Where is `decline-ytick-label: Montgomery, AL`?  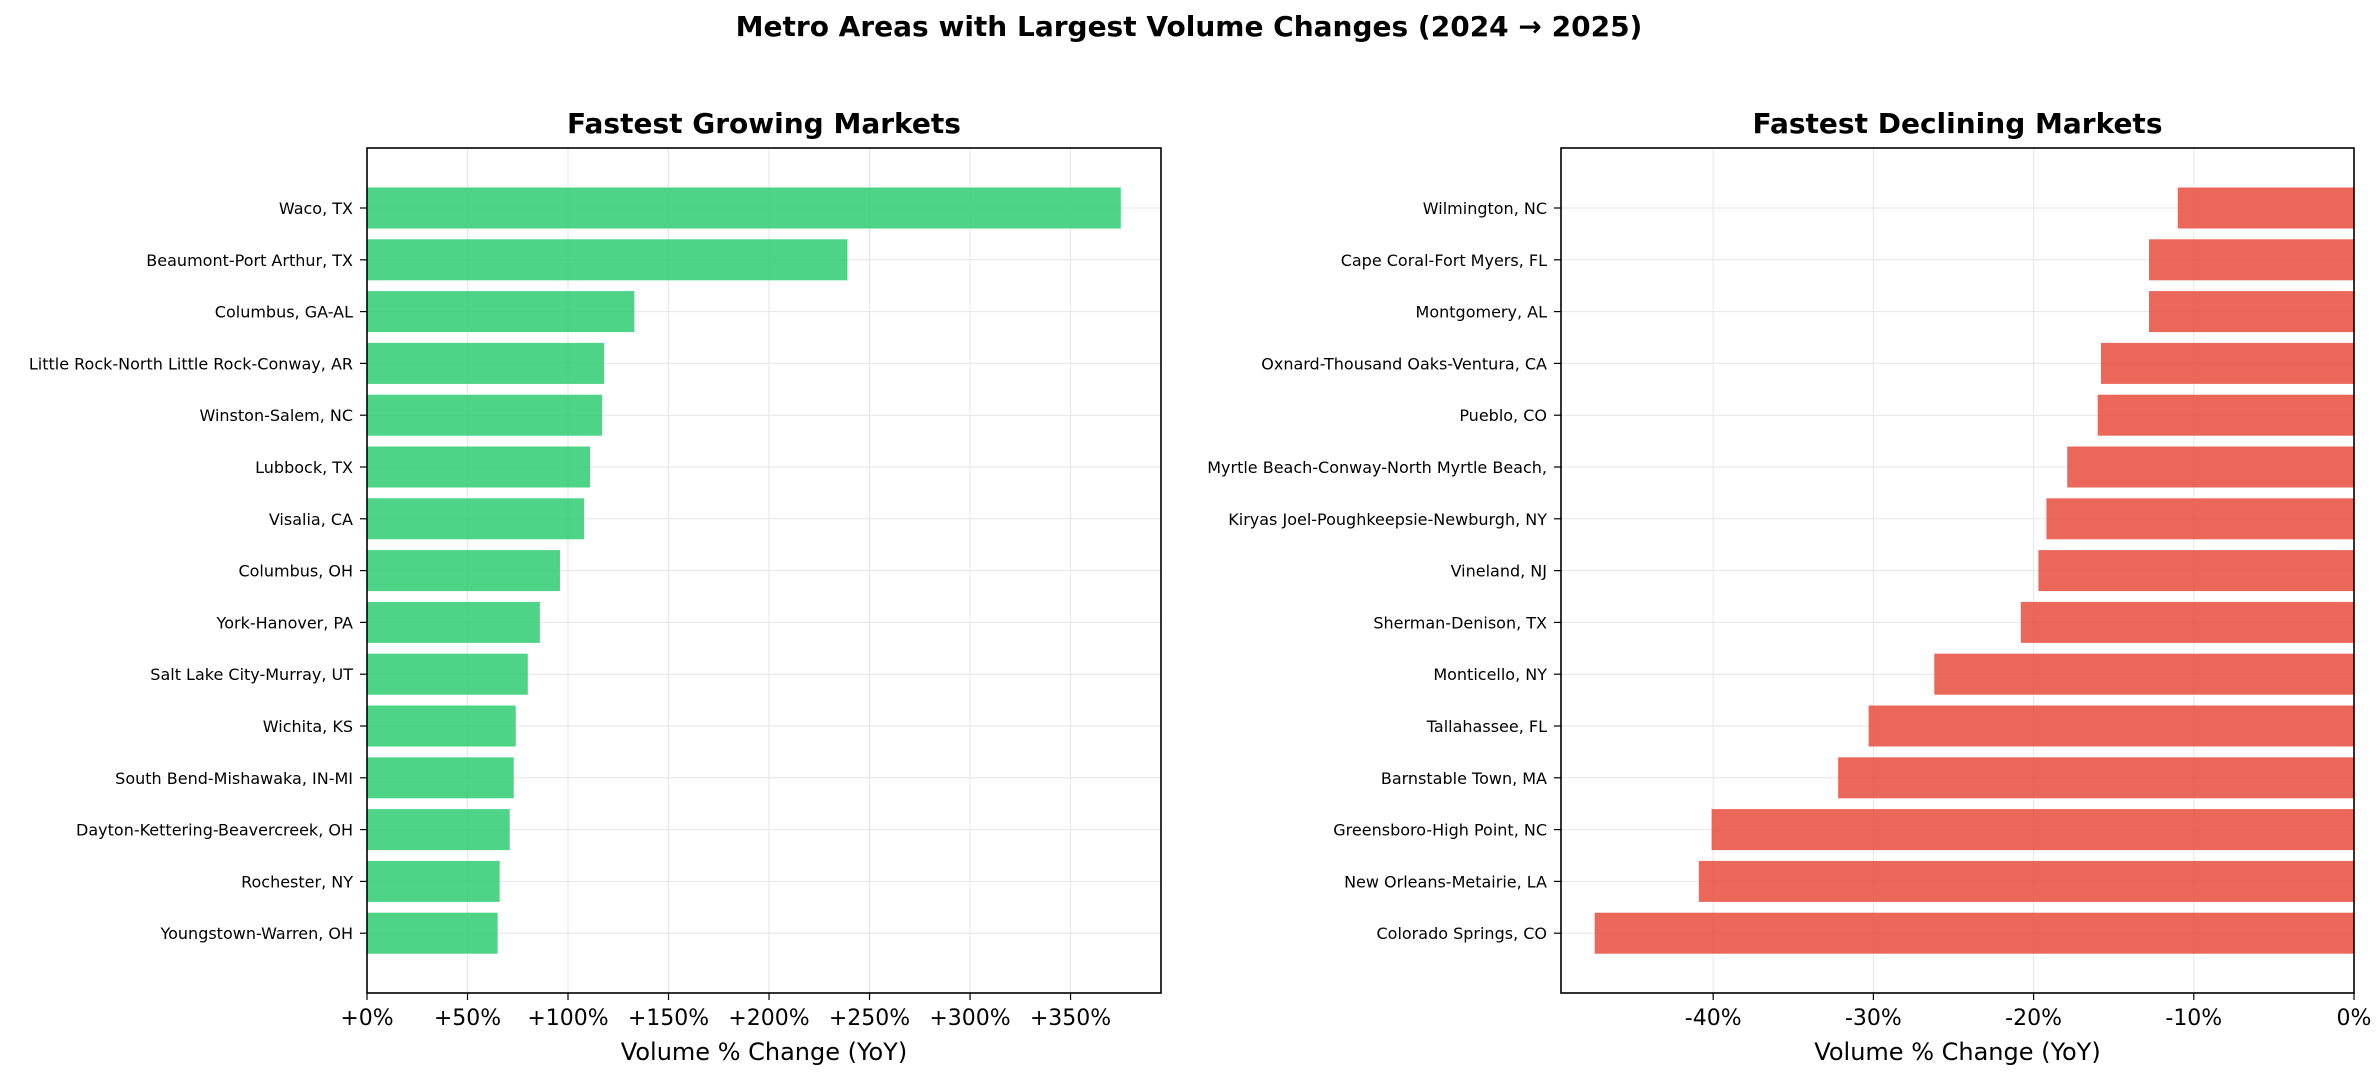 decline-ytick-label: Montgomery, AL is located at coordinates (1482, 312).